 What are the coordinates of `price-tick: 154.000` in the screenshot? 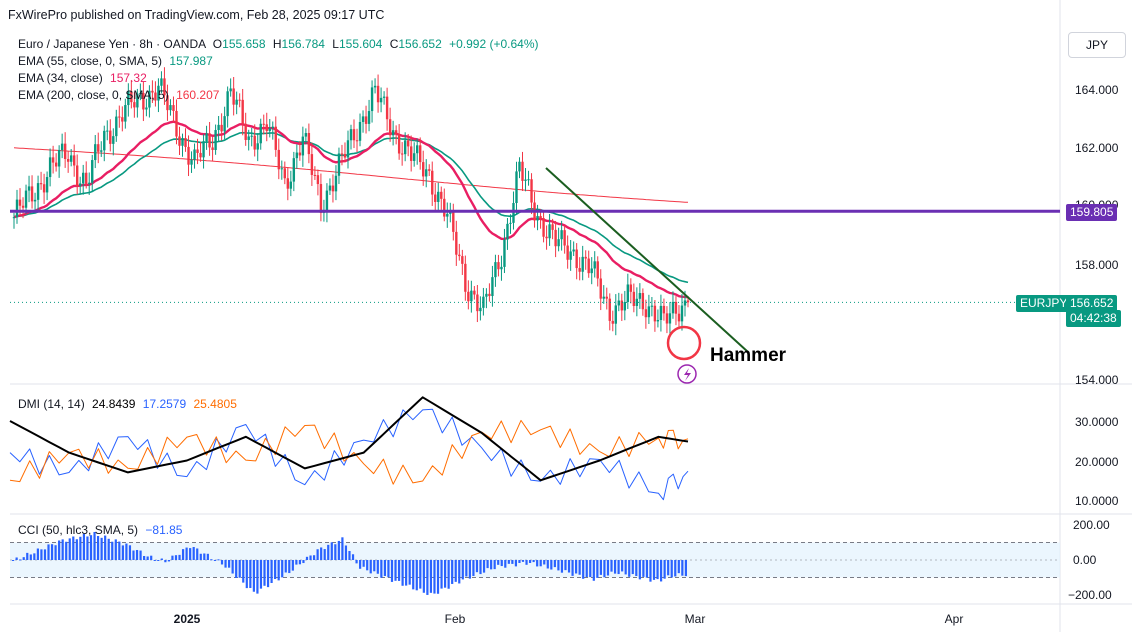 It's located at (1097, 380).